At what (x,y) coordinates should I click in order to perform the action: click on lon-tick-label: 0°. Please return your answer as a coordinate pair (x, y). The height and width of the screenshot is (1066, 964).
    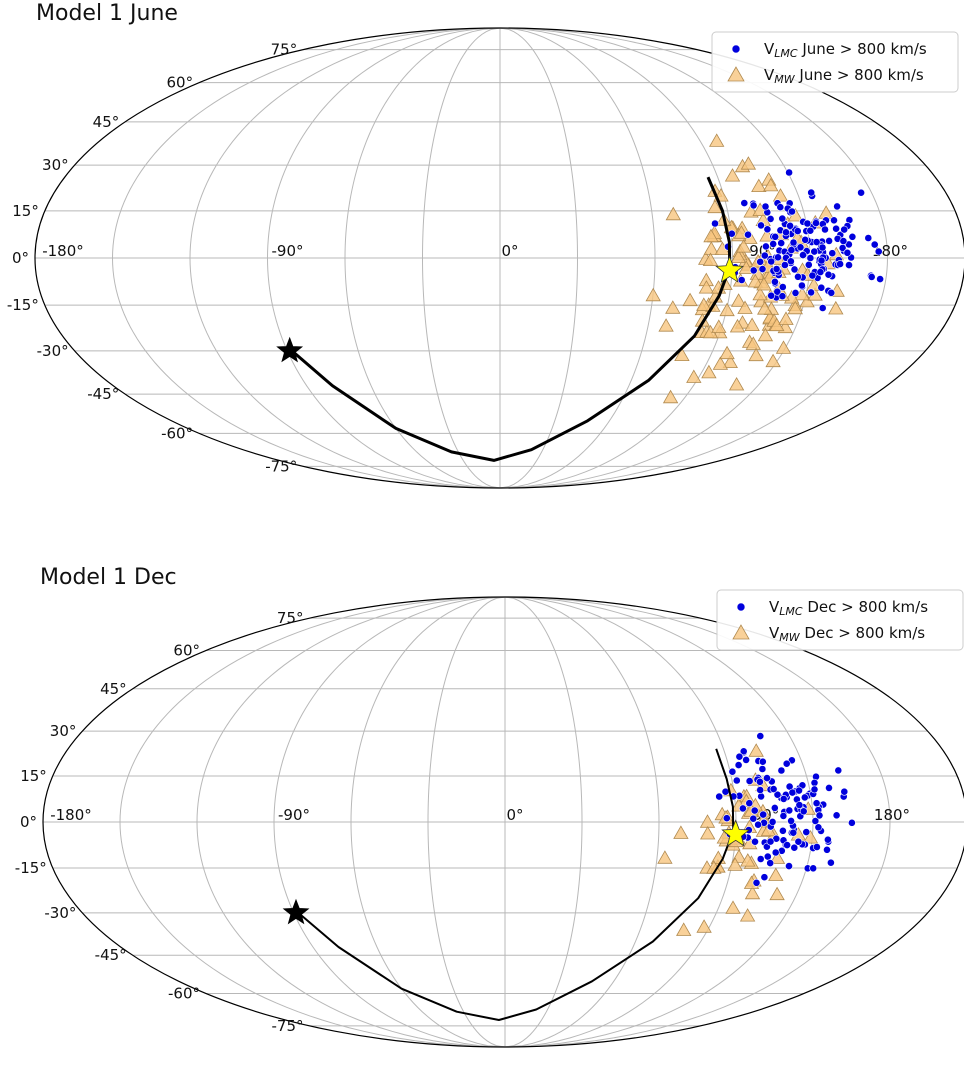
    Looking at the image, I should click on (514, 815).